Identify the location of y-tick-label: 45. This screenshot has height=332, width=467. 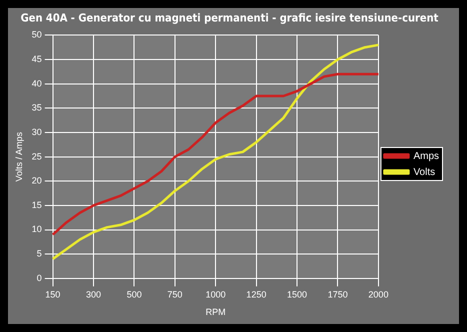
(37, 59).